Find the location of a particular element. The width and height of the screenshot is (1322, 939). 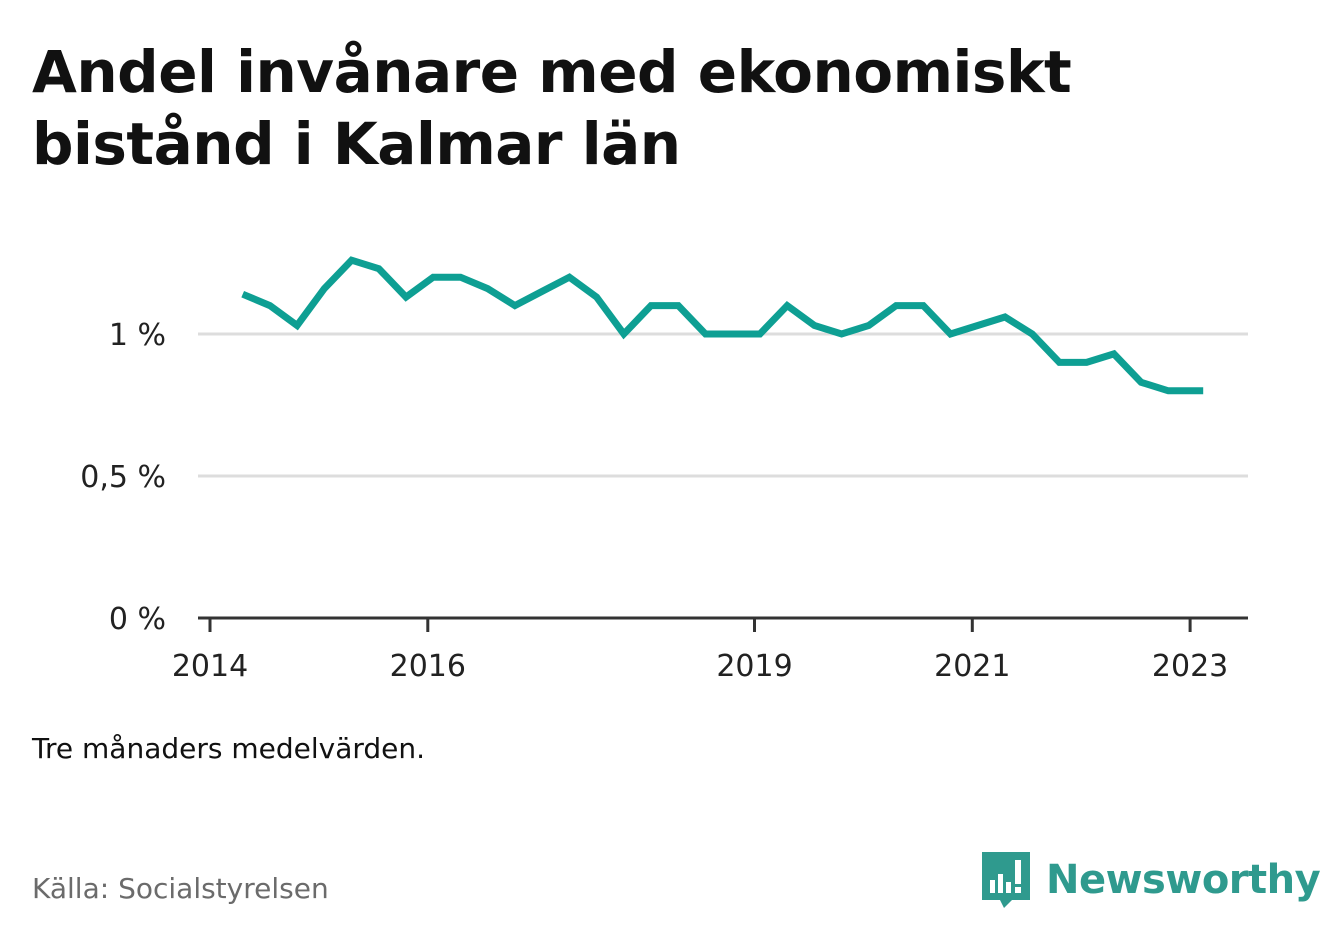

x-tick-label: 2021 is located at coordinates (972, 666).